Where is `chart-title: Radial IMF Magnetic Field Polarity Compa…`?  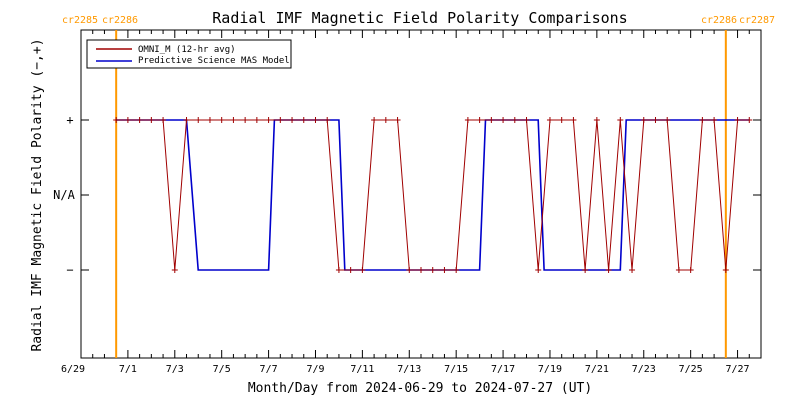 chart-title: Radial IMF Magnetic Field Polarity Compa… is located at coordinates (419, 18).